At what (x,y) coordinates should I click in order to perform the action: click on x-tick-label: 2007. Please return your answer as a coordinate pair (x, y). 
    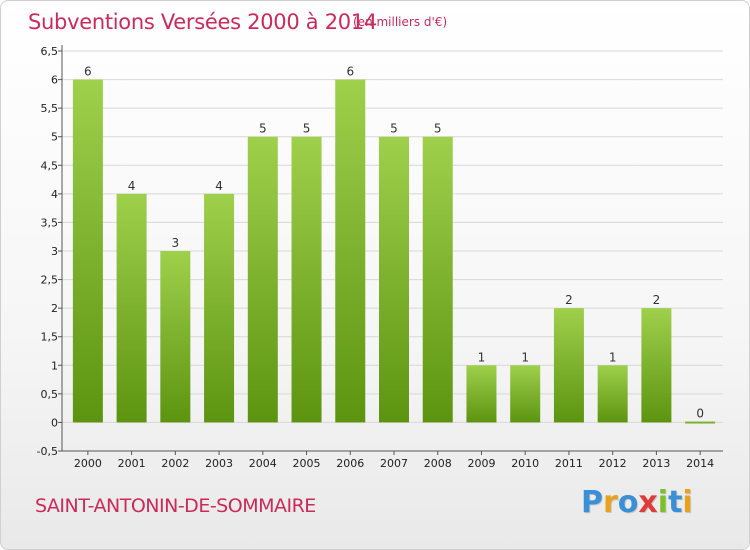
    Looking at the image, I should click on (394, 463).